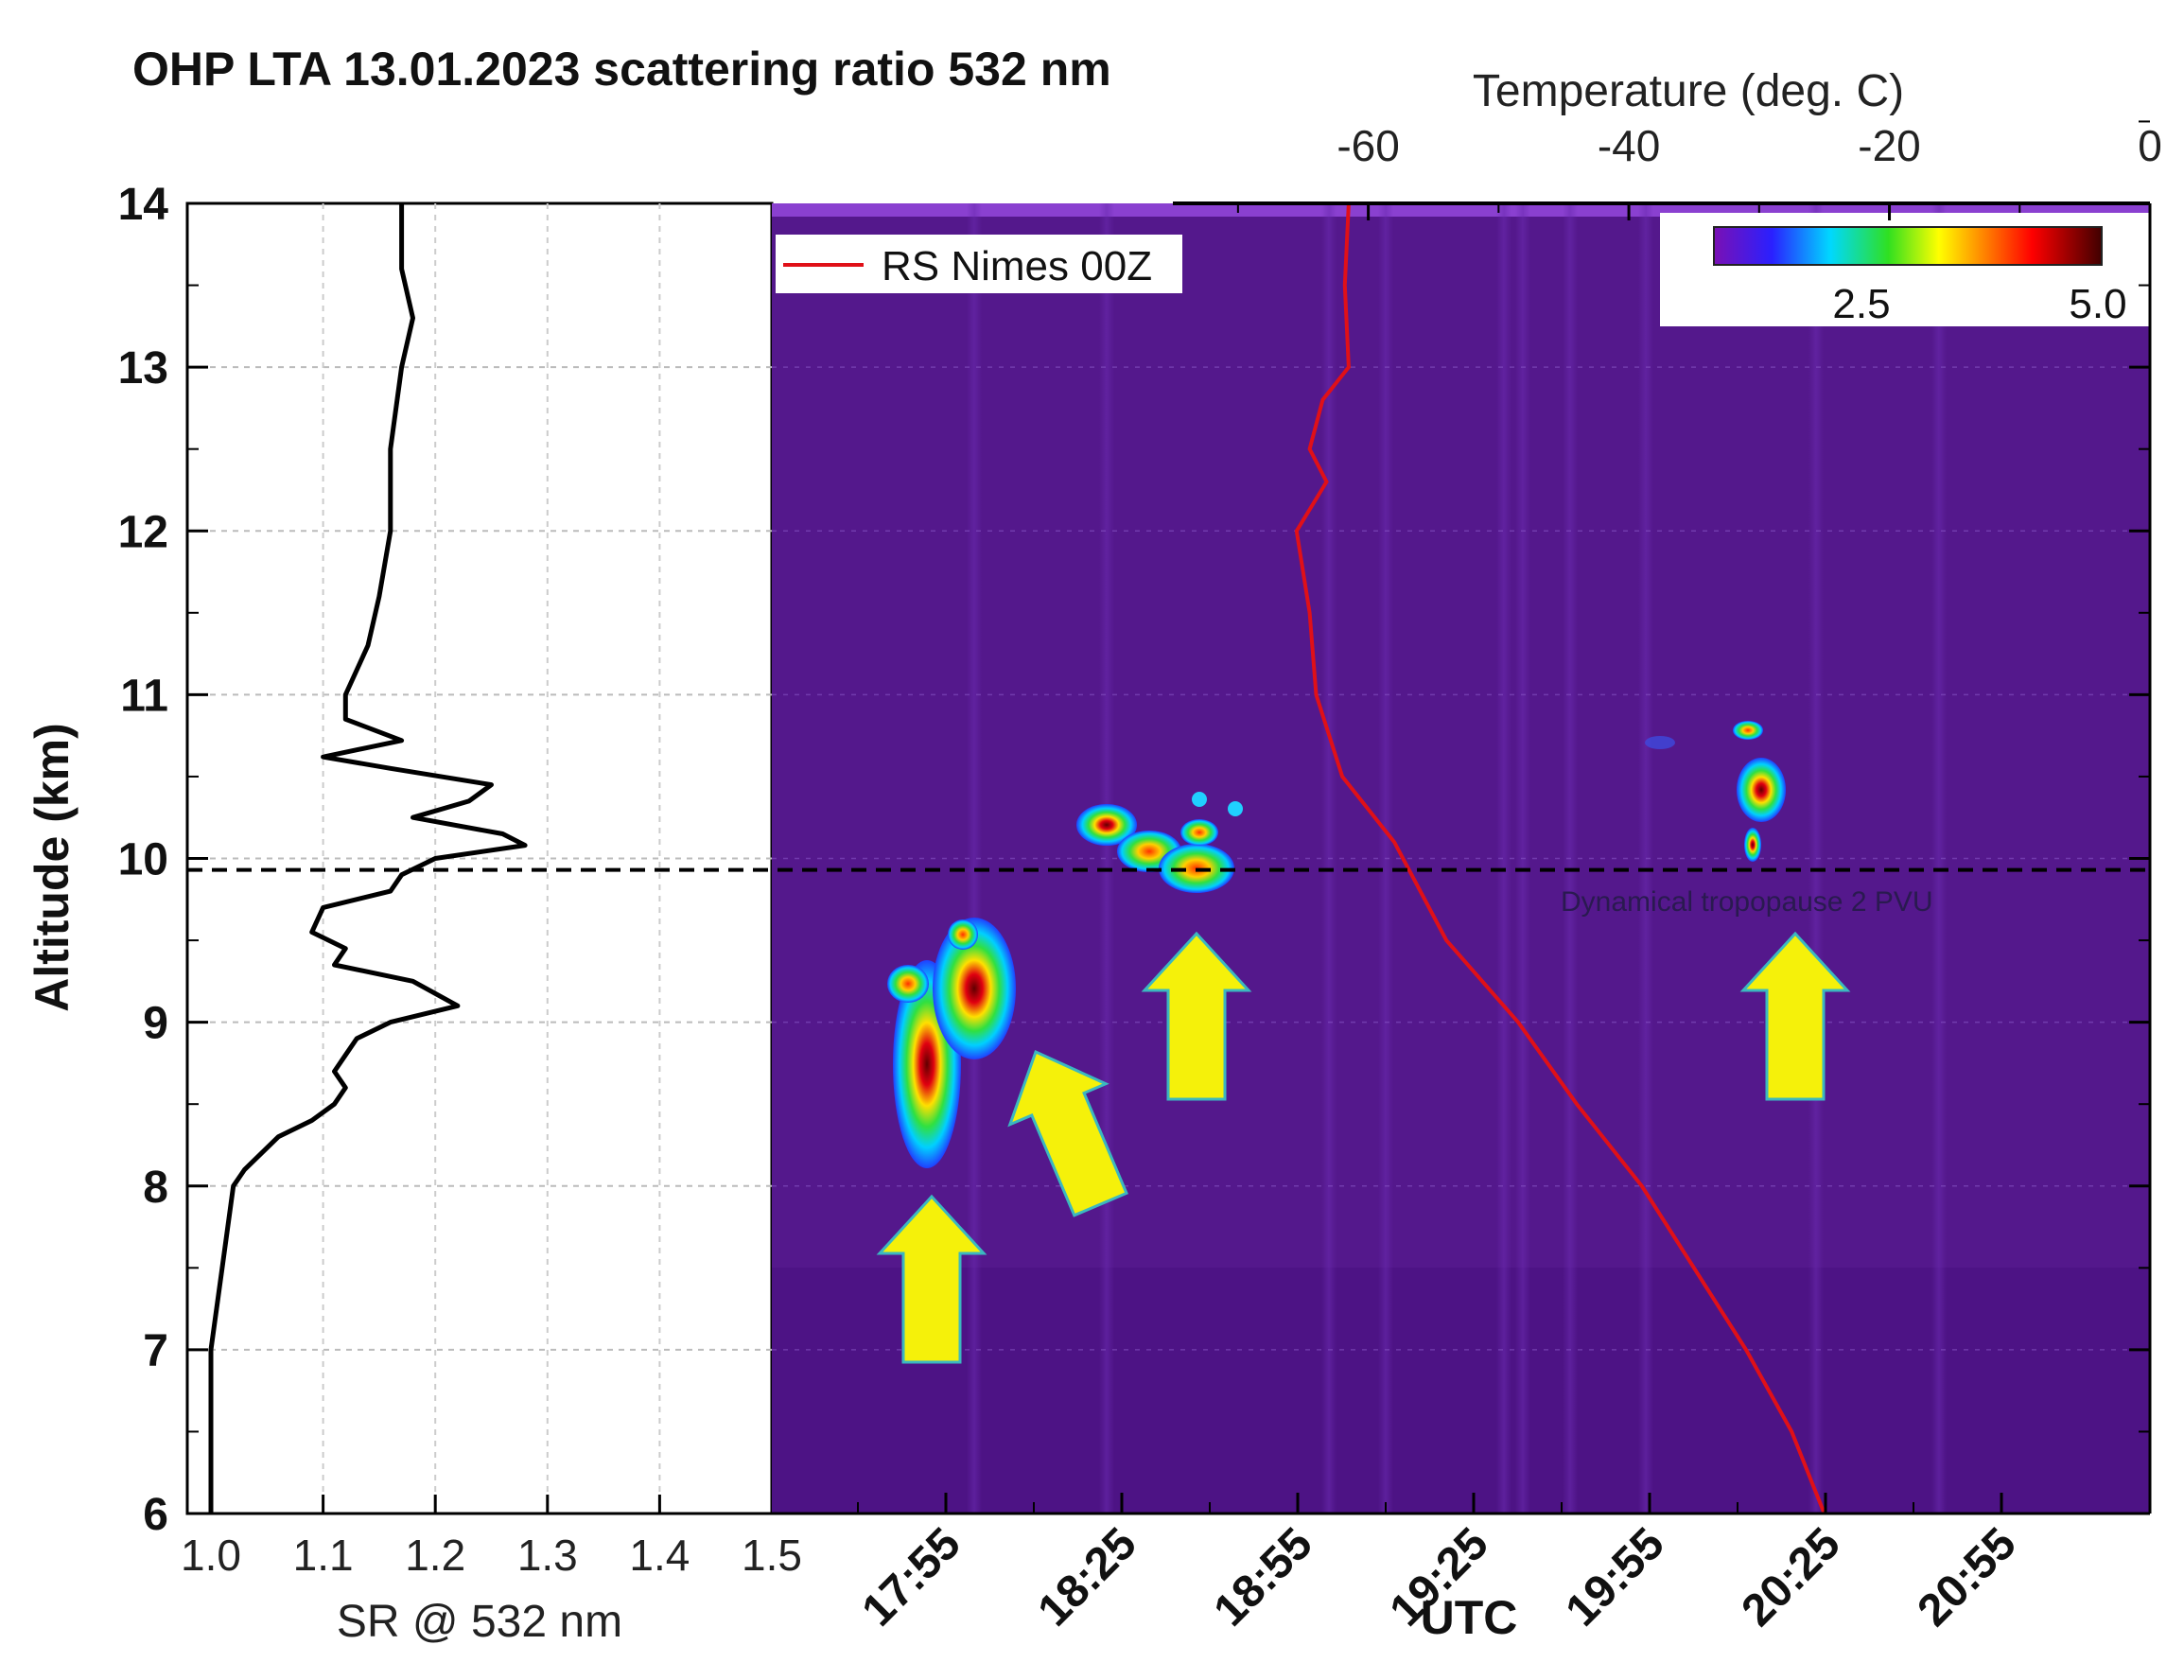 The width and height of the screenshot is (2184, 1680). Describe the element at coordinates (492, 1537) in the screenshot. I see `sr-ticks: 1.0 1.1 1.2 1.3 1.4 1.5` at that location.